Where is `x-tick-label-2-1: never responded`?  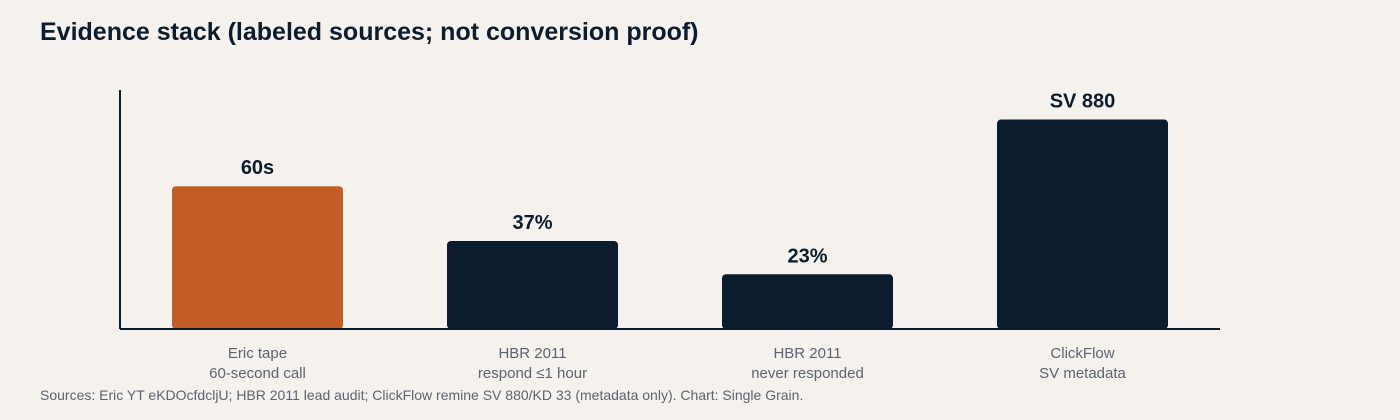 x-tick-label-2-1: never responded is located at coordinates (807, 373).